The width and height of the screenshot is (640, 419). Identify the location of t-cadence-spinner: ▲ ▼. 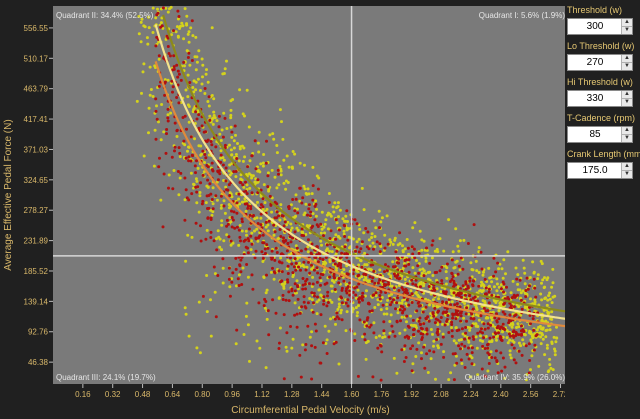
(626, 134).